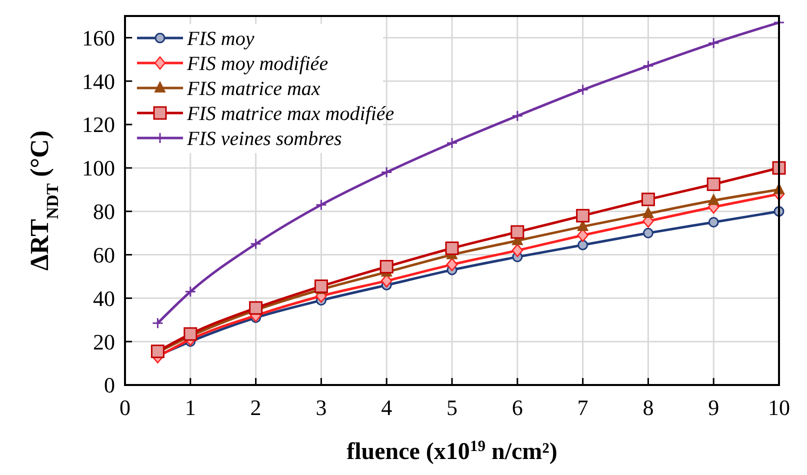 The width and height of the screenshot is (807, 475). What do you see at coordinates (256, 407) in the screenshot?
I see `x-tick-label: 2` at bounding box center [256, 407].